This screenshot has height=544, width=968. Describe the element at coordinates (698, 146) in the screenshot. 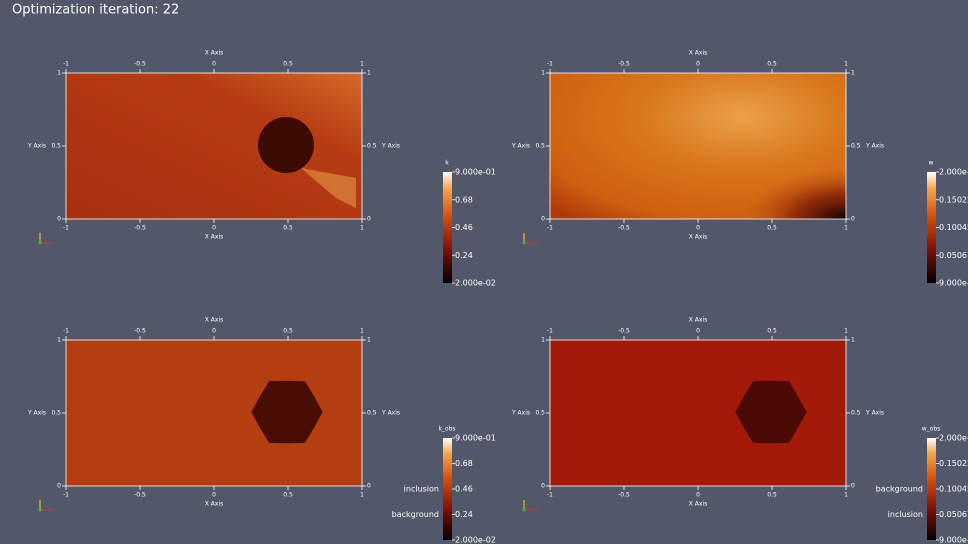

I see `field-shade` at that location.